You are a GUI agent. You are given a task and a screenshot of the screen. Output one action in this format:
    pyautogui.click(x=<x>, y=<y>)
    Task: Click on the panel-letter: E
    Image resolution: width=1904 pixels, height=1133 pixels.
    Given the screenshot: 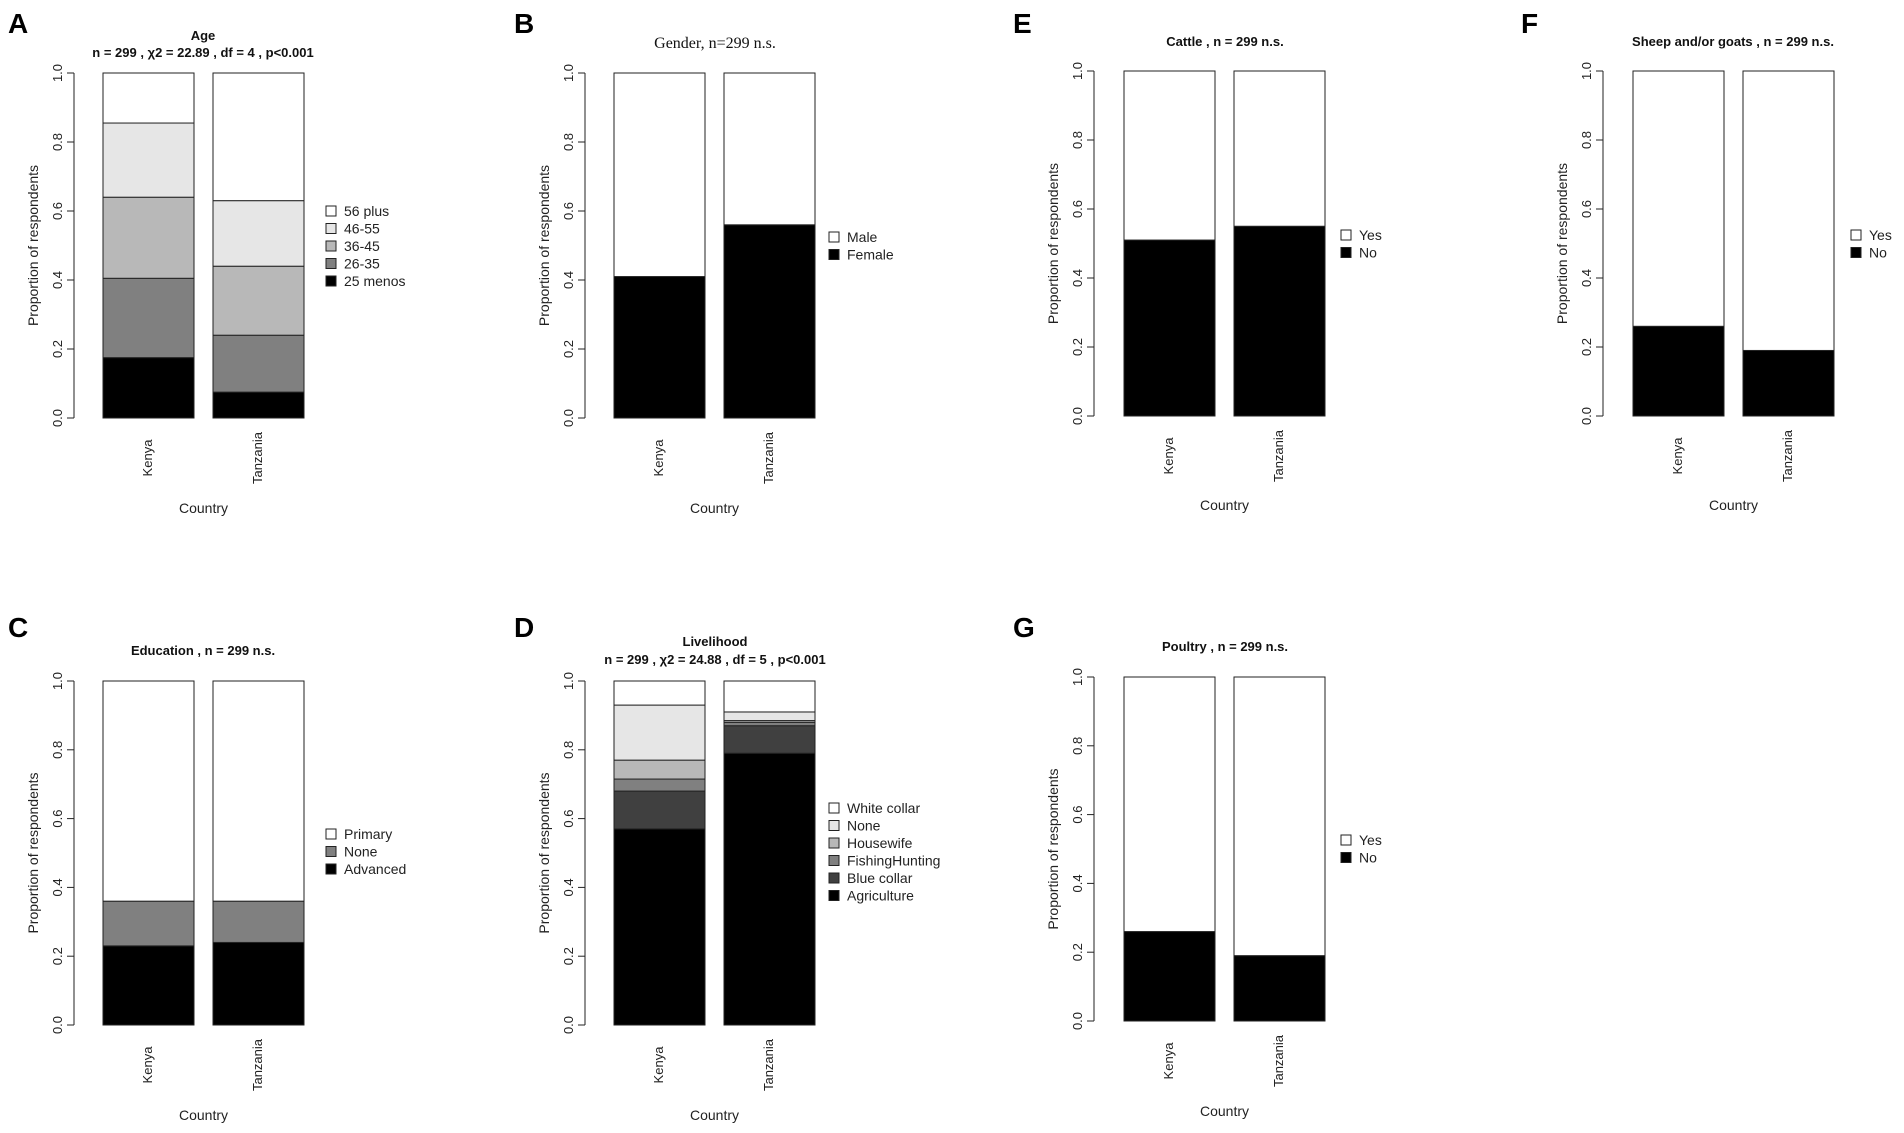 What is the action you would take?
    pyautogui.click(x=1022, y=23)
    